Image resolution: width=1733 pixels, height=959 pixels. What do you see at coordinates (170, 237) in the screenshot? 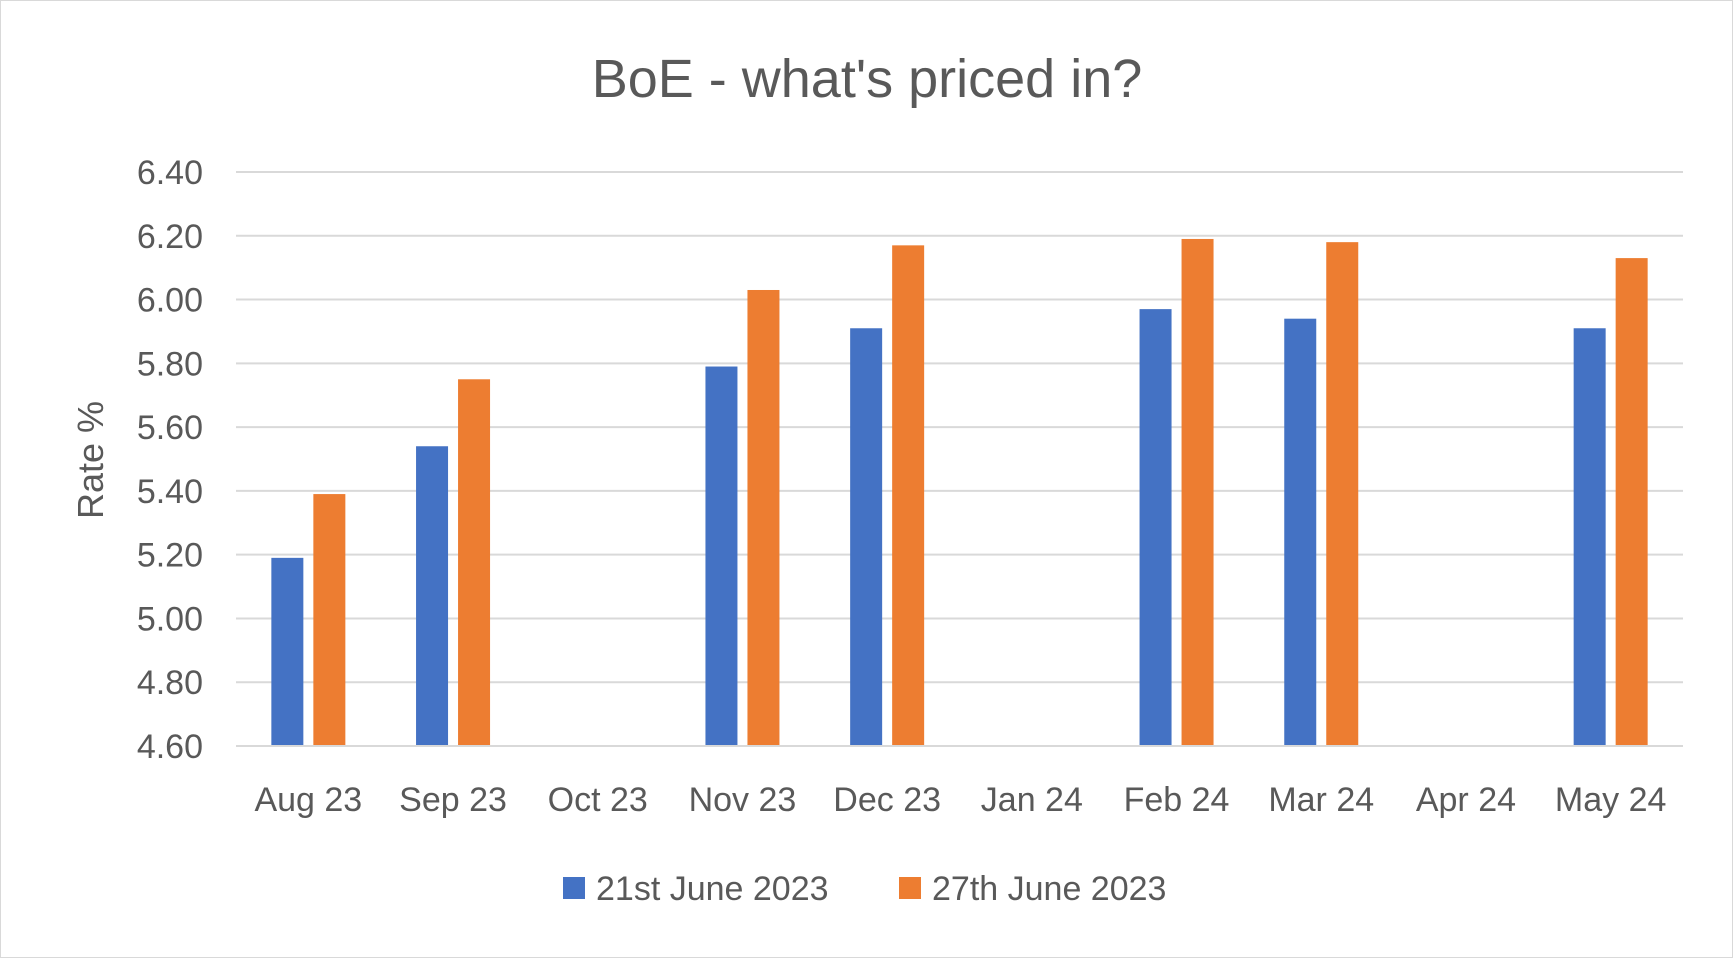
I see `y-tick-label: 6.20` at bounding box center [170, 237].